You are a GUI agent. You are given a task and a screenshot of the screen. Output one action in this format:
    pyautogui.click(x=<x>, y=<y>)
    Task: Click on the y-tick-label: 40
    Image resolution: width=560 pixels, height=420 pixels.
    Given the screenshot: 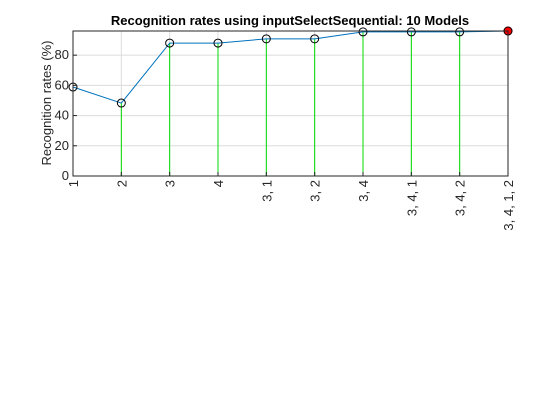 What is the action you would take?
    pyautogui.click(x=62, y=115)
    